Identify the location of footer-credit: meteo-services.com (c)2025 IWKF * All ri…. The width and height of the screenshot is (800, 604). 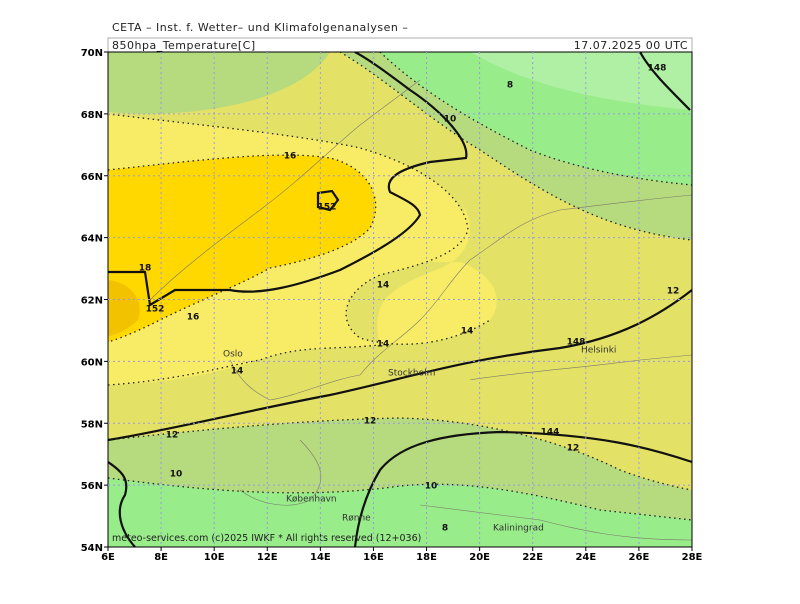
(266, 538).